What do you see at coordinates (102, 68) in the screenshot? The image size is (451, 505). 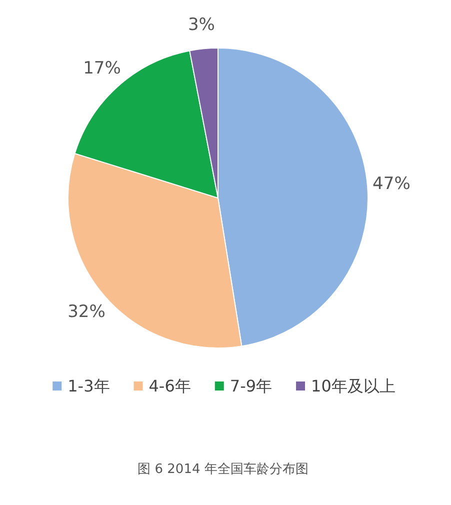 I see `data-label: 17%` at bounding box center [102, 68].